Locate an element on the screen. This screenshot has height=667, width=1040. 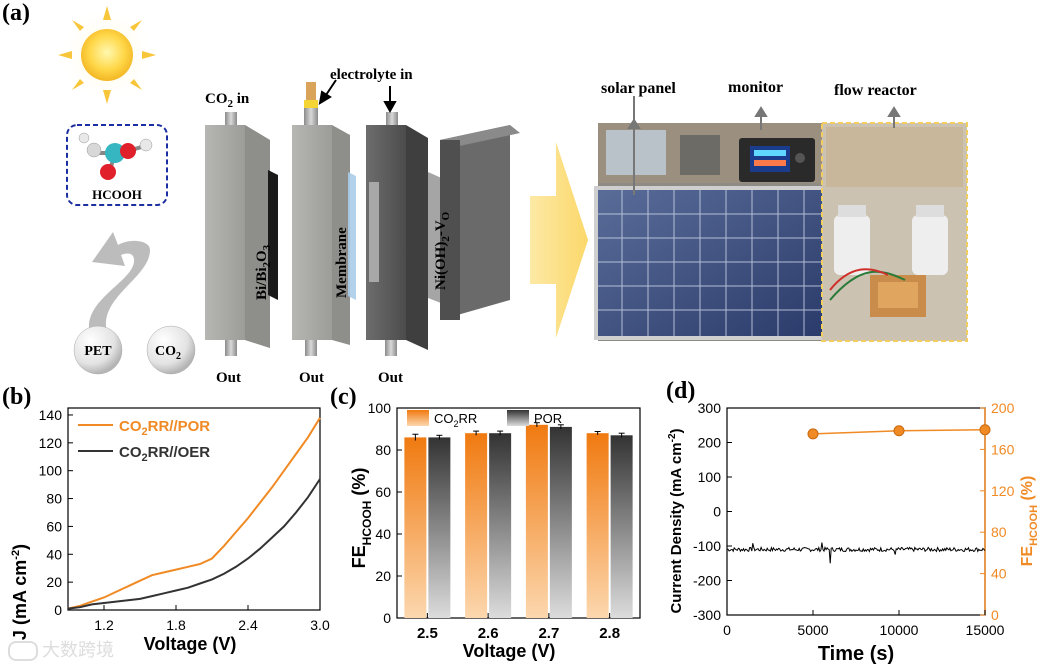
chart-b-series-oer is located at coordinates (194, 544).